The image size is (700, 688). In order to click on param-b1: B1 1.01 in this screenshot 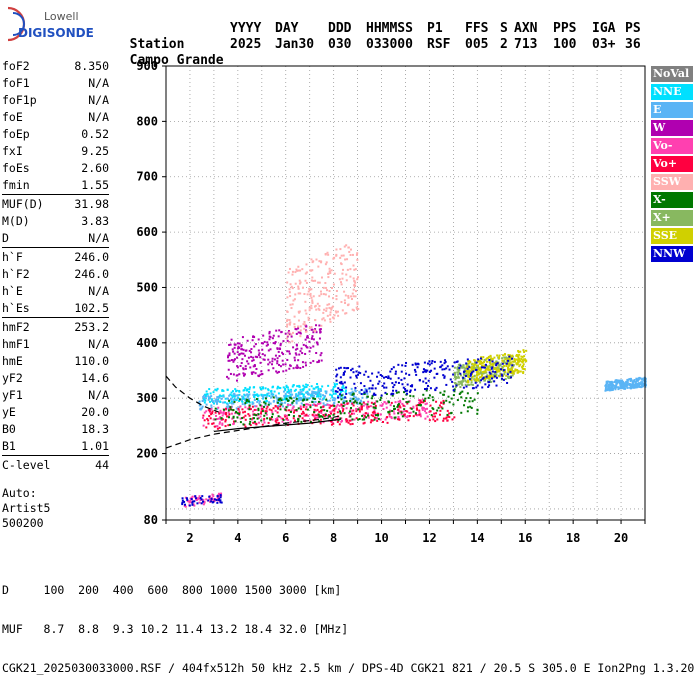, I will do `click(55, 446)`.